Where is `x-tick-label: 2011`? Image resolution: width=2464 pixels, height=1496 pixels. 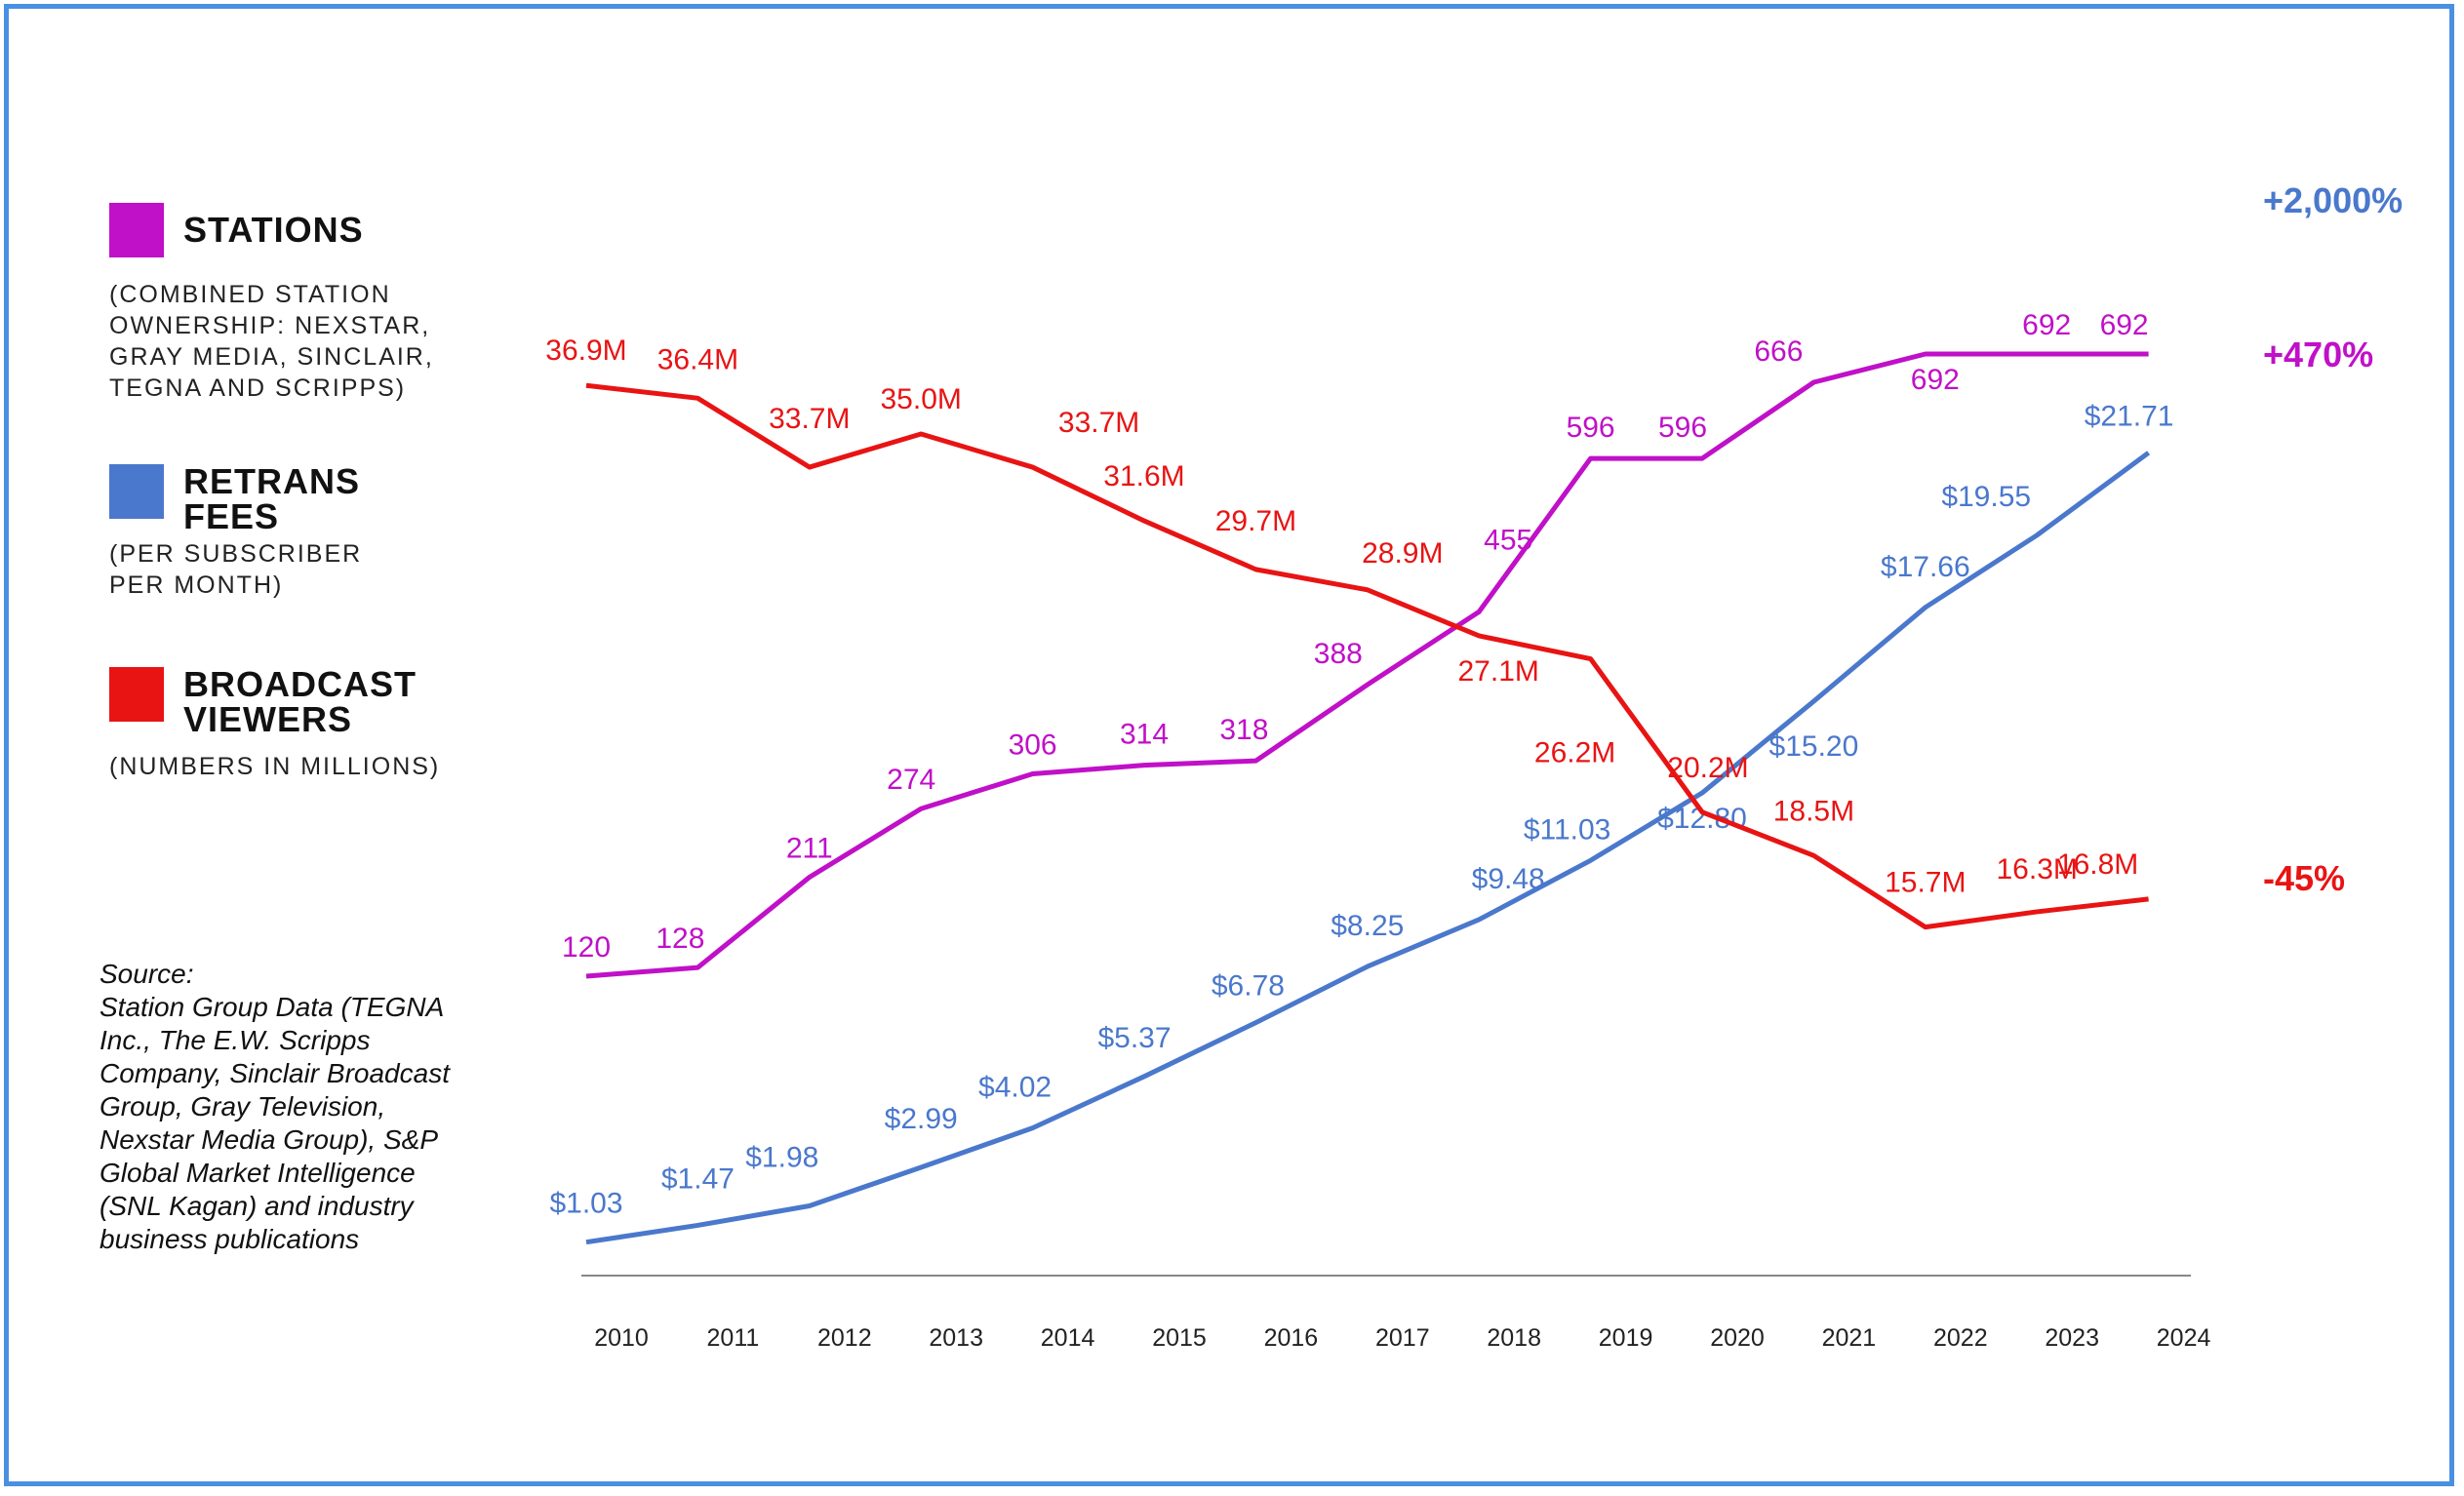
x-tick-label: 2011 is located at coordinates (733, 1338).